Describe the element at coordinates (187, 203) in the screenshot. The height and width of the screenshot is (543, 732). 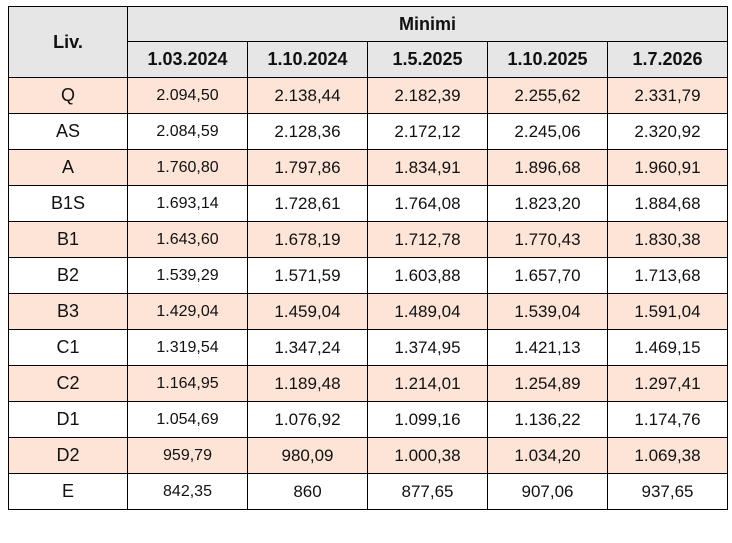
I see `value-cell: 1.693,14` at that location.